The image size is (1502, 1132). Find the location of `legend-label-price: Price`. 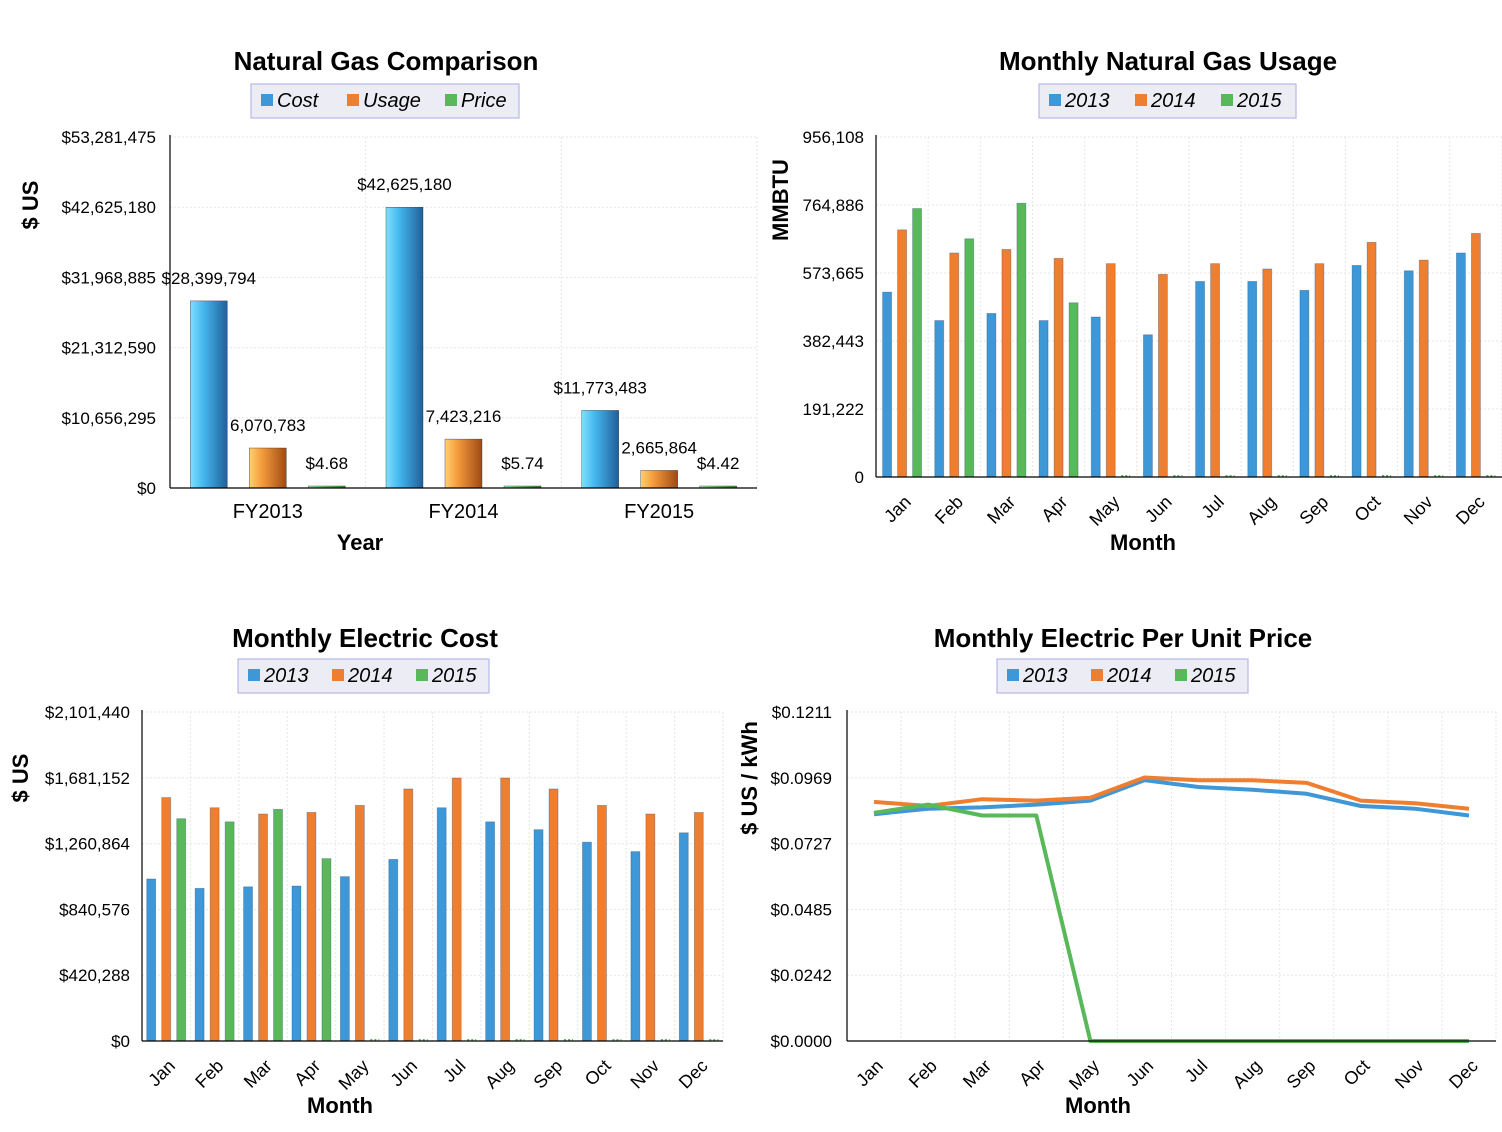

legend-label-price: Price is located at coordinates (484, 101).